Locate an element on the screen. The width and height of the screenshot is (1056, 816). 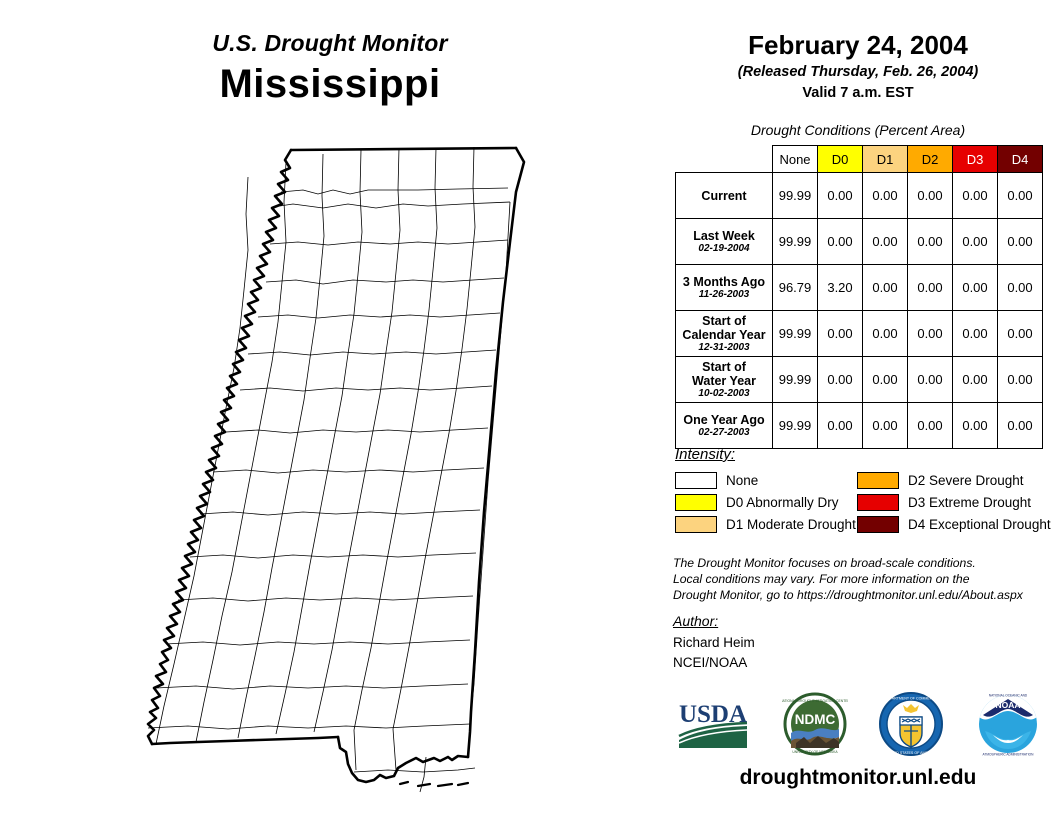
row-label-last-week: Last Week 02-19-2004 is located at coordinates (724, 241).